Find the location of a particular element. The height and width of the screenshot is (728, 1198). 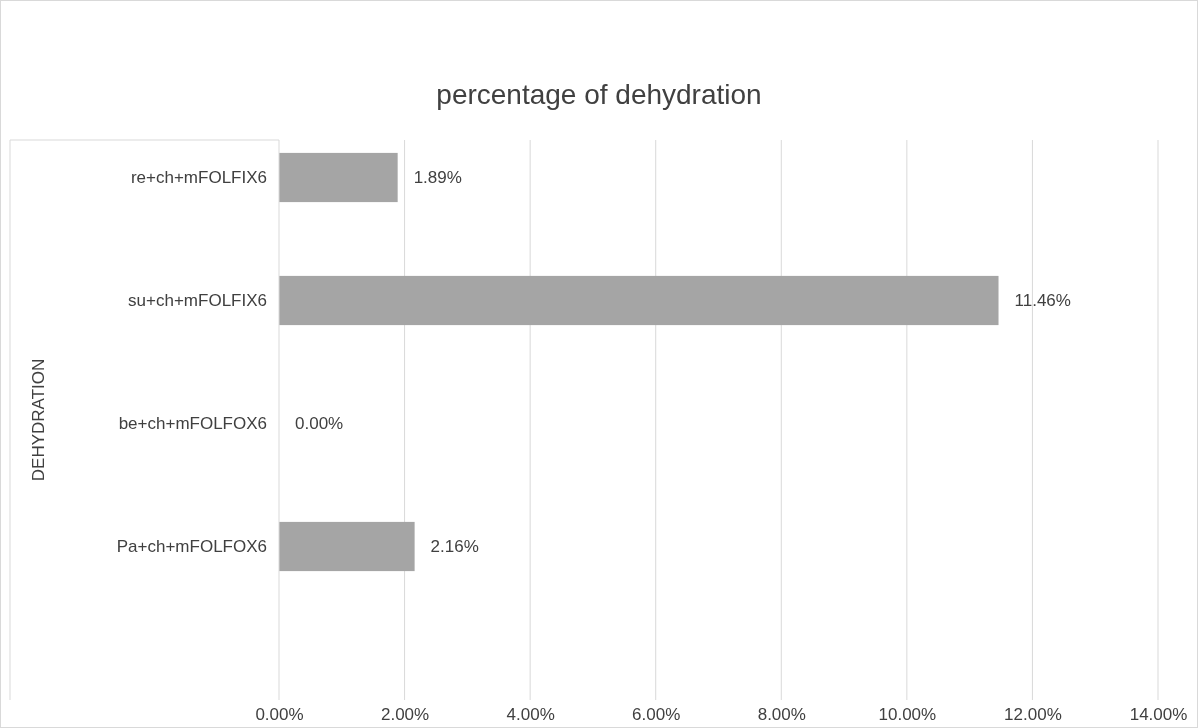

x-tick-label: 14.00% is located at coordinates (1158, 715).